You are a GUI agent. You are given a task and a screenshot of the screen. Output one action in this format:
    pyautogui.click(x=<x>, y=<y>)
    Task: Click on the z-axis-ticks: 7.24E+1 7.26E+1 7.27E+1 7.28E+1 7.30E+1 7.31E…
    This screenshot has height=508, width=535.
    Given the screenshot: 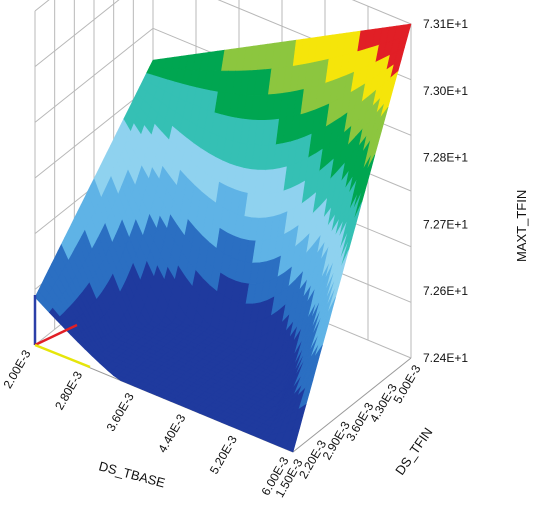 What is the action you would take?
    pyautogui.click(x=445, y=191)
    